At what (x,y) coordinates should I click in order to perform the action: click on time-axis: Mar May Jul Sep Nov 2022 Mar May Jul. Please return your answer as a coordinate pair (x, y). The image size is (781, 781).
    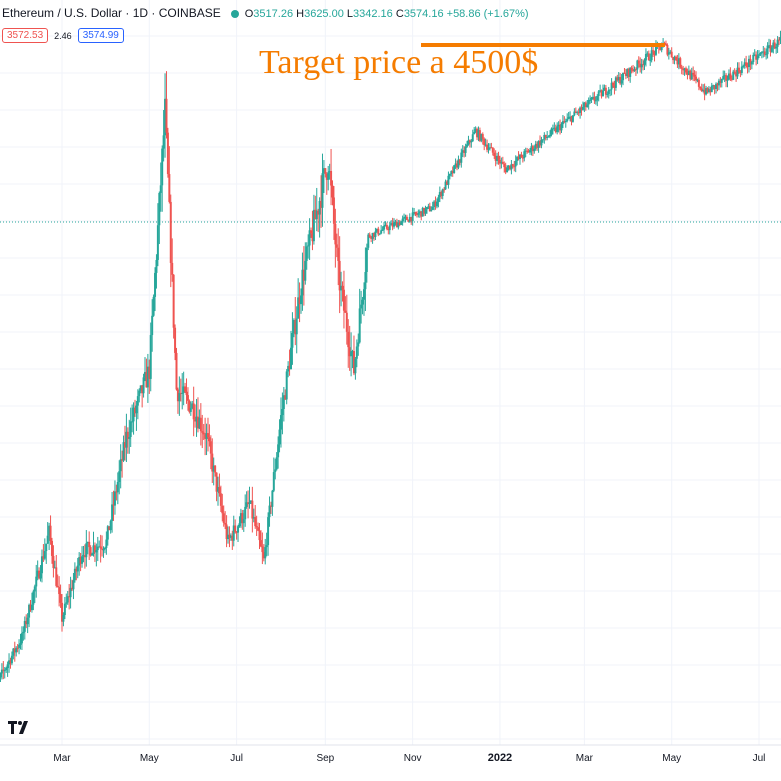
    Looking at the image, I should click on (390, 754).